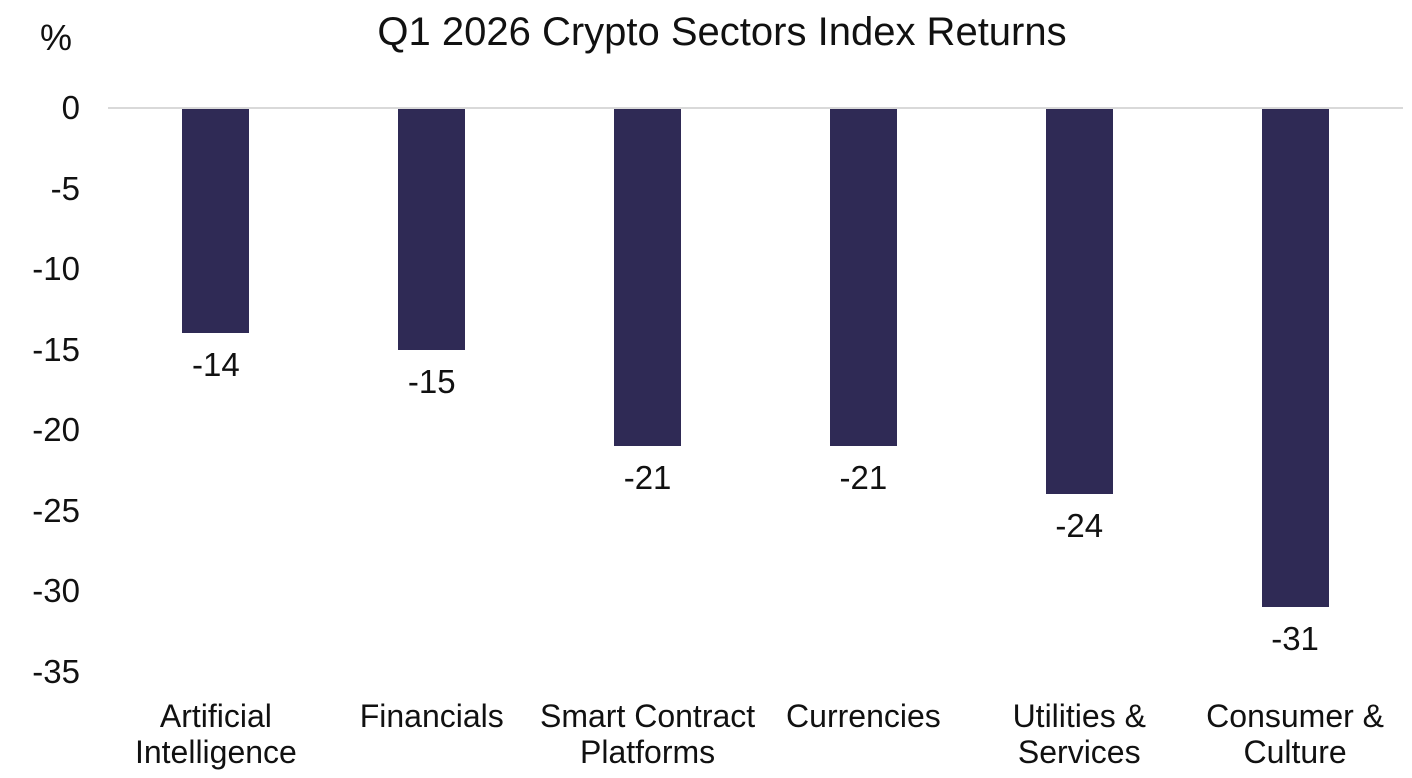  I want to click on bar-value-label: -15, so click(431, 381).